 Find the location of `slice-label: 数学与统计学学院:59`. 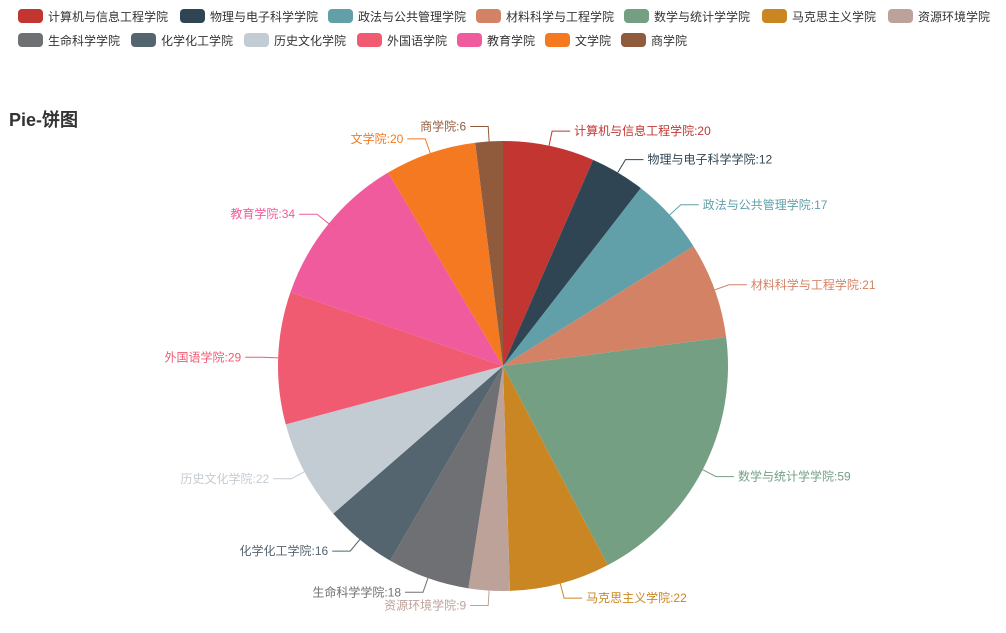

slice-label: 数学与统计学学院:59 is located at coordinates (794, 476).